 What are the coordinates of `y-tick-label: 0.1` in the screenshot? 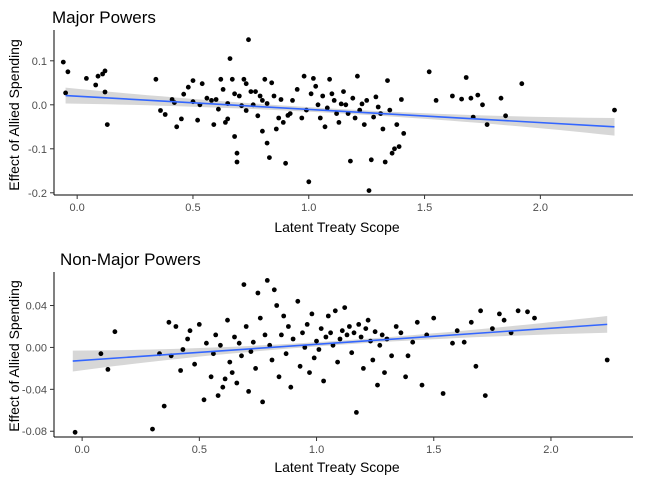 It's located at (39, 62).